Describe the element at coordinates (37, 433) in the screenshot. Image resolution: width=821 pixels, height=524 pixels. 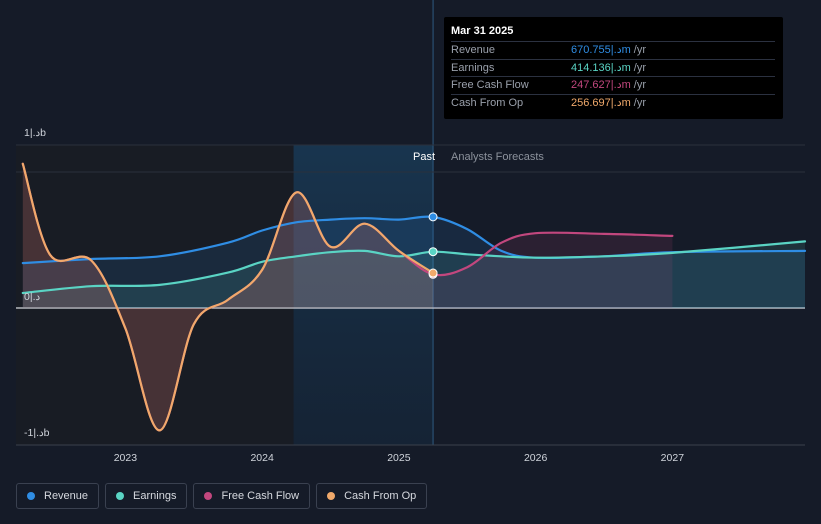
I see `y-label-bottom: -1|.دb` at that location.